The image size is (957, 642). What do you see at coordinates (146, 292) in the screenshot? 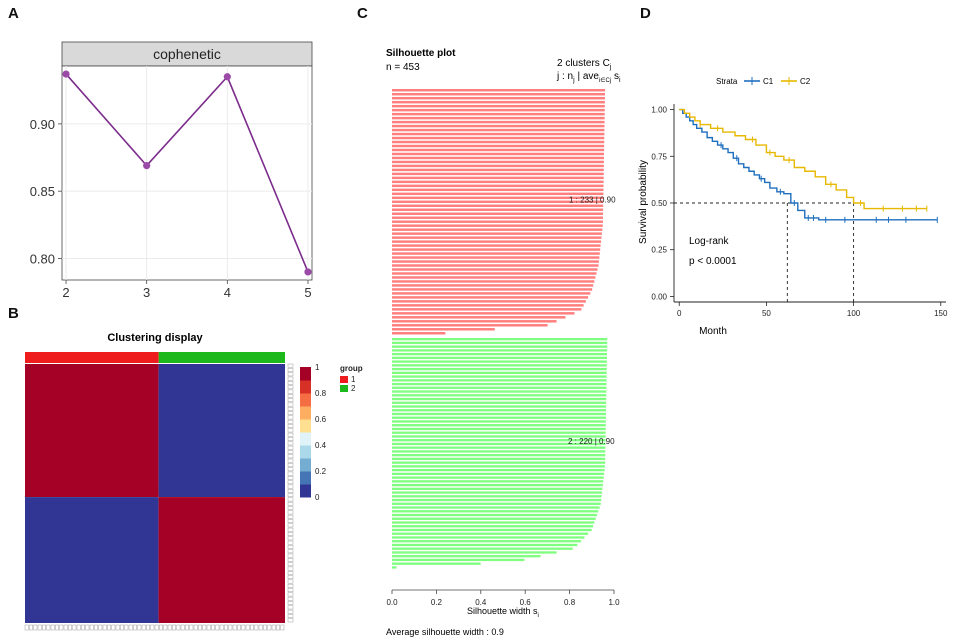
I see `a-xtick-label: 3` at bounding box center [146, 292].